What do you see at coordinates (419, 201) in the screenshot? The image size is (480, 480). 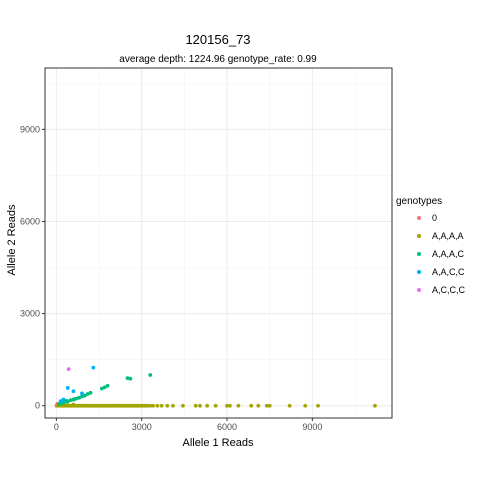 I see `legend-title: genotypes` at bounding box center [419, 201].